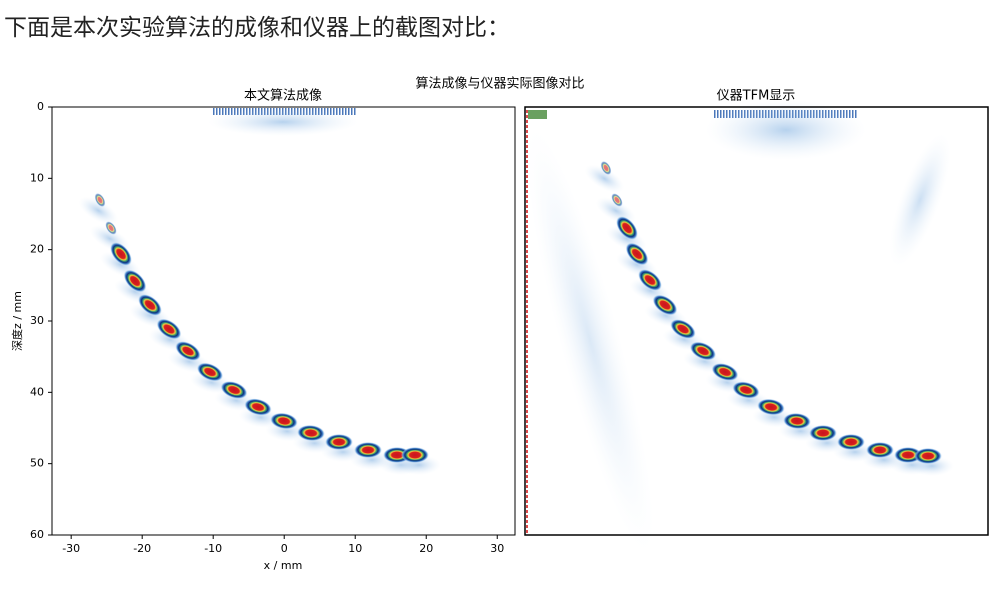 The image size is (1000, 609). Describe the element at coordinates (17, 321) in the screenshot. I see `y-axis-label: 深度z / mm` at that location.